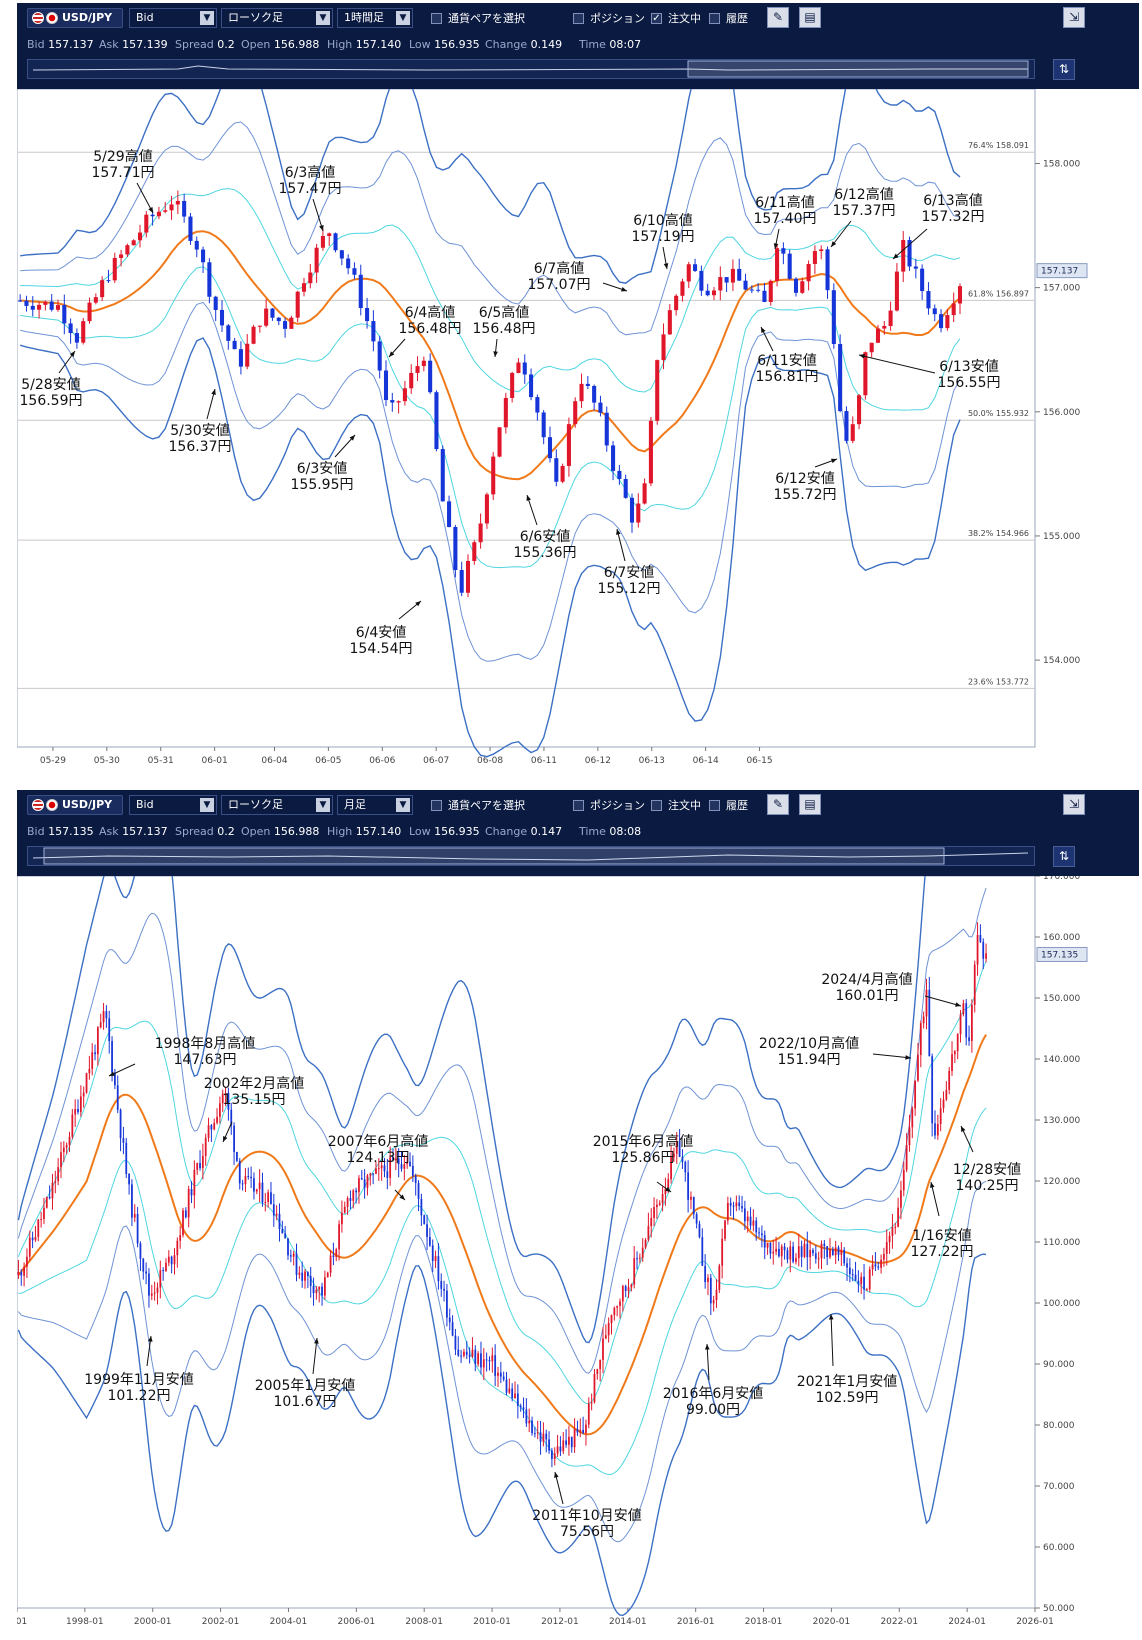 The image size is (1142, 1640). I want to click on time-label: Time, so click(592, 44).